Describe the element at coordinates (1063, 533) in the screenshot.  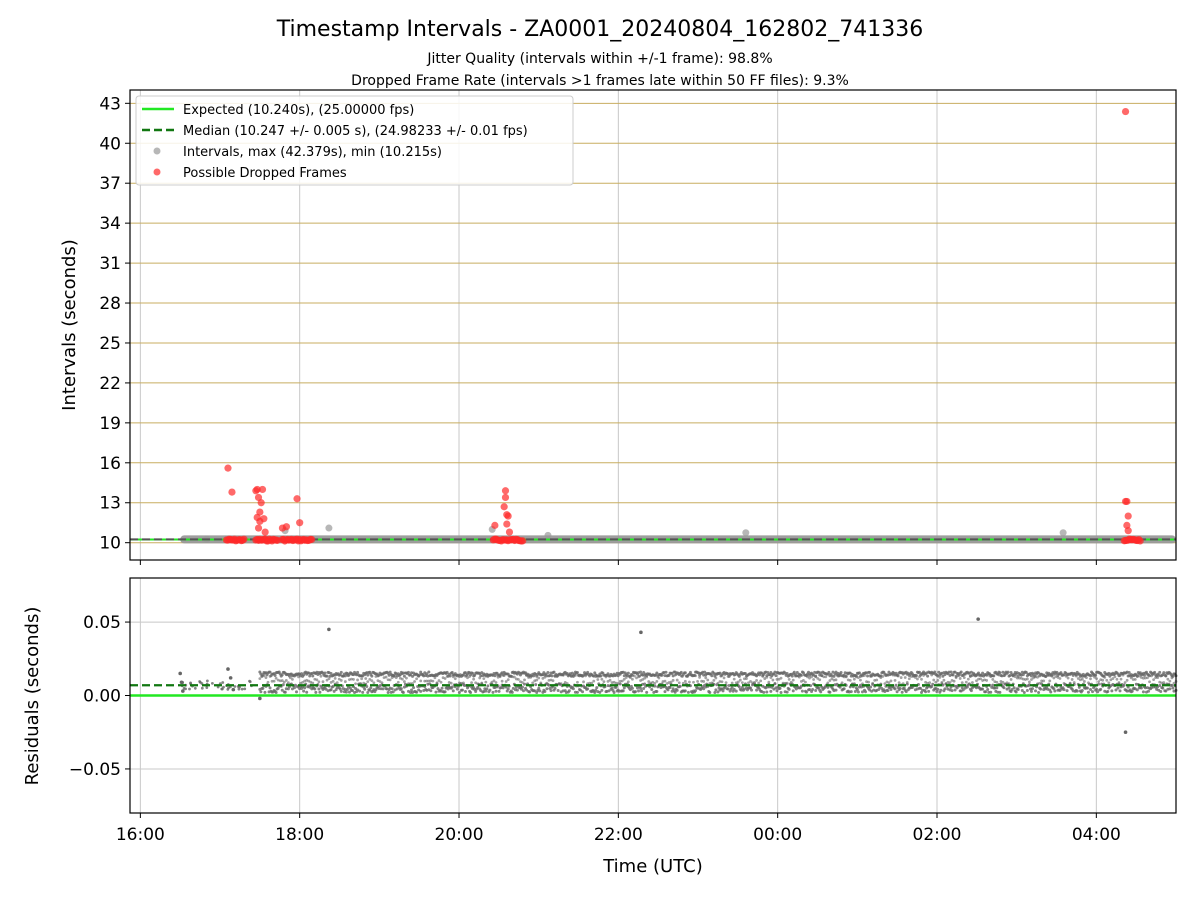
I see `interval-point` at that location.